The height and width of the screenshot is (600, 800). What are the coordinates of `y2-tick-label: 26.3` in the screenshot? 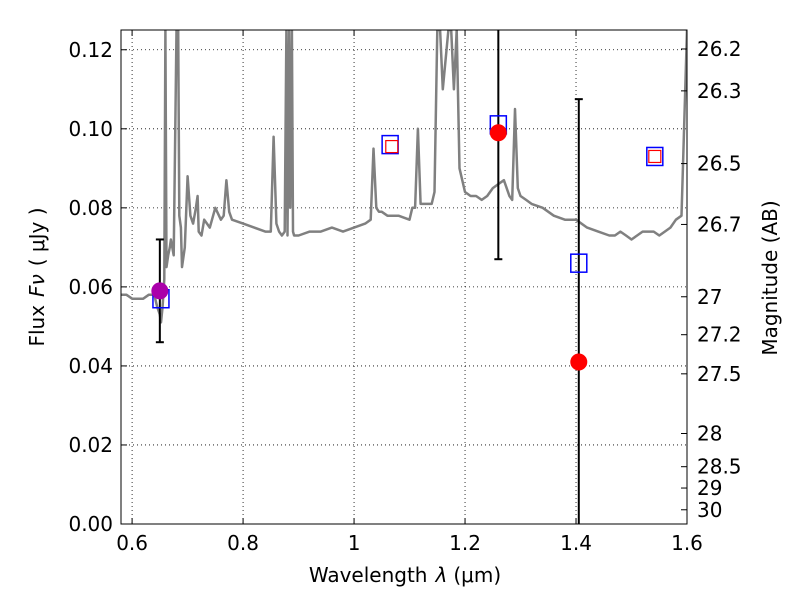 It's located at (719, 91).